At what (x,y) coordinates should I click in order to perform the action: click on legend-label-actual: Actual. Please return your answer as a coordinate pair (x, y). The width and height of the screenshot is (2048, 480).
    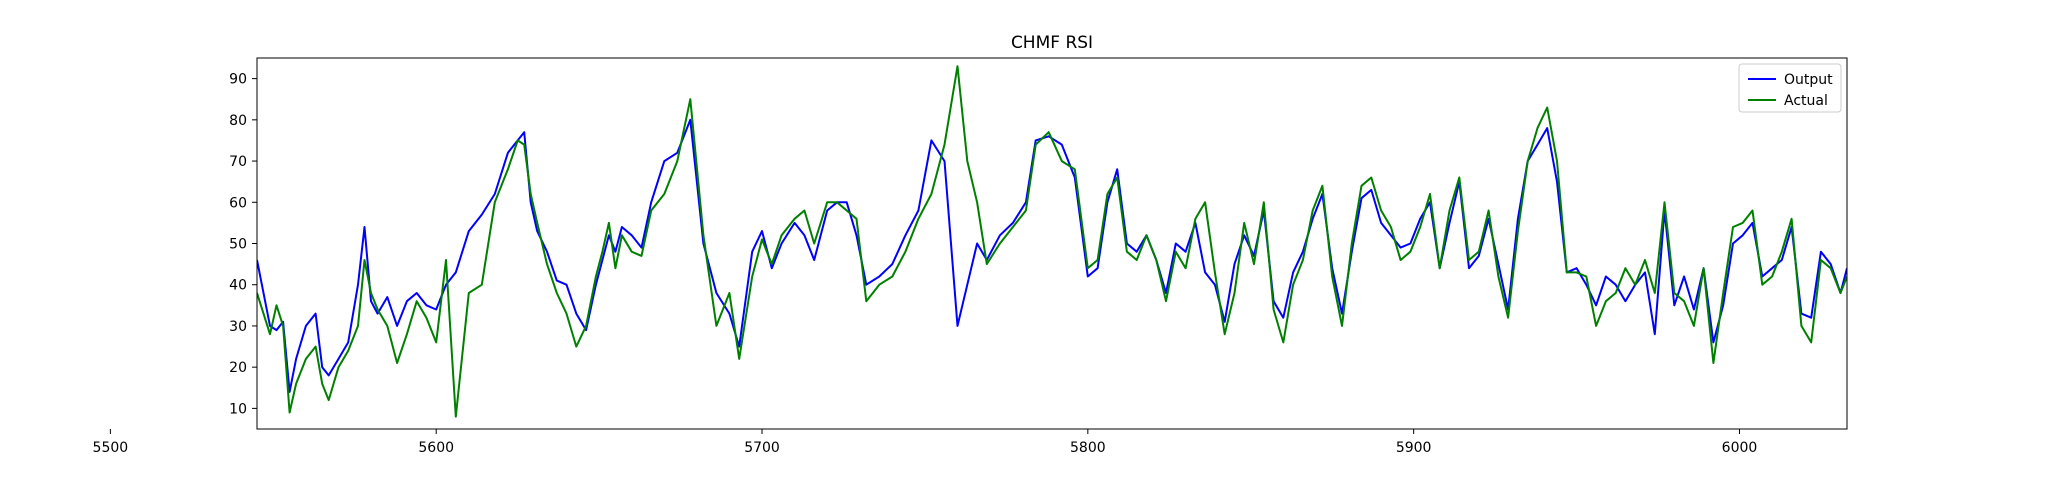
    Looking at the image, I should click on (1806, 101).